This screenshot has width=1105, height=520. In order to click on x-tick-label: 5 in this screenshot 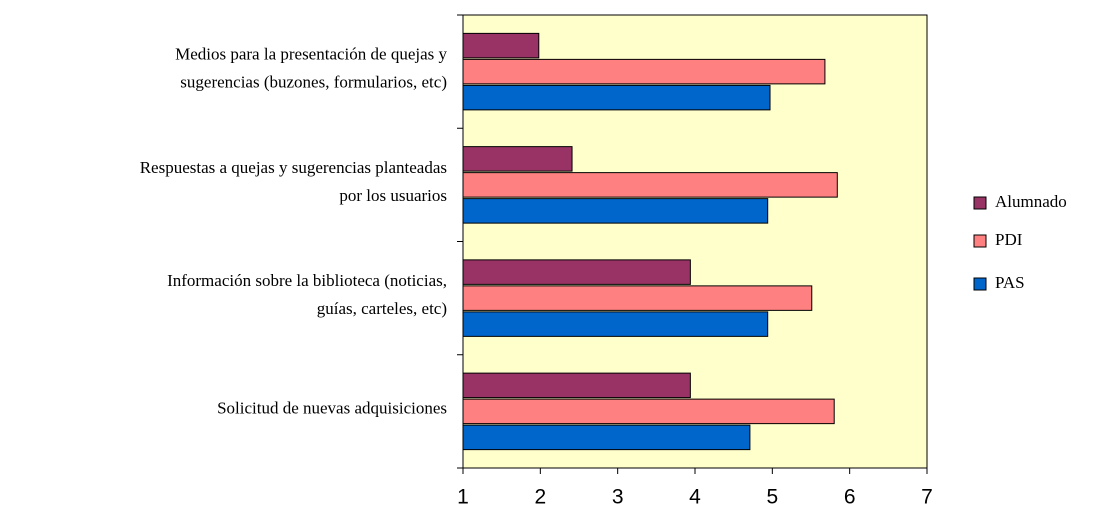, I will do `click(772, 497)`.